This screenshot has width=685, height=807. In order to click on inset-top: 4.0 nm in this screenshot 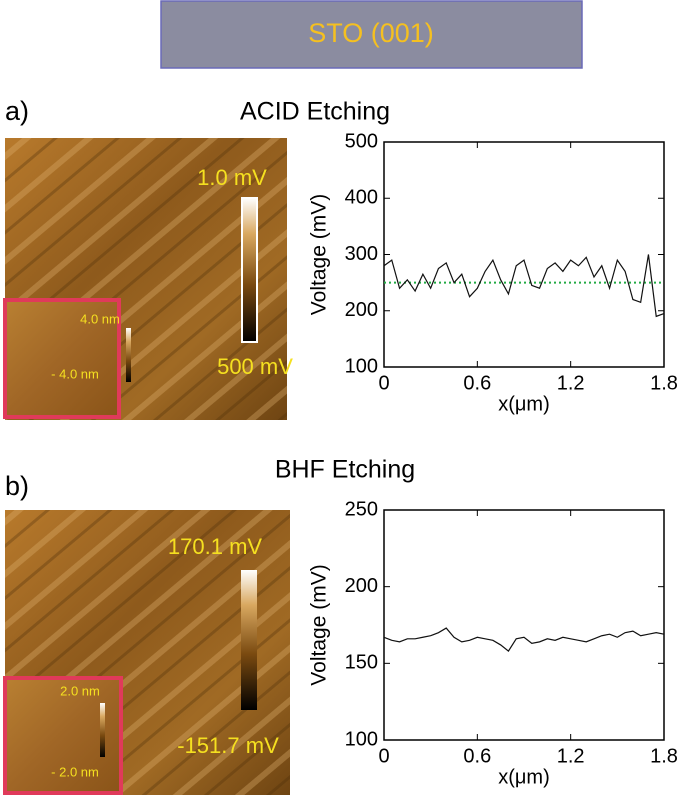, I will do `click(100, 318)`.